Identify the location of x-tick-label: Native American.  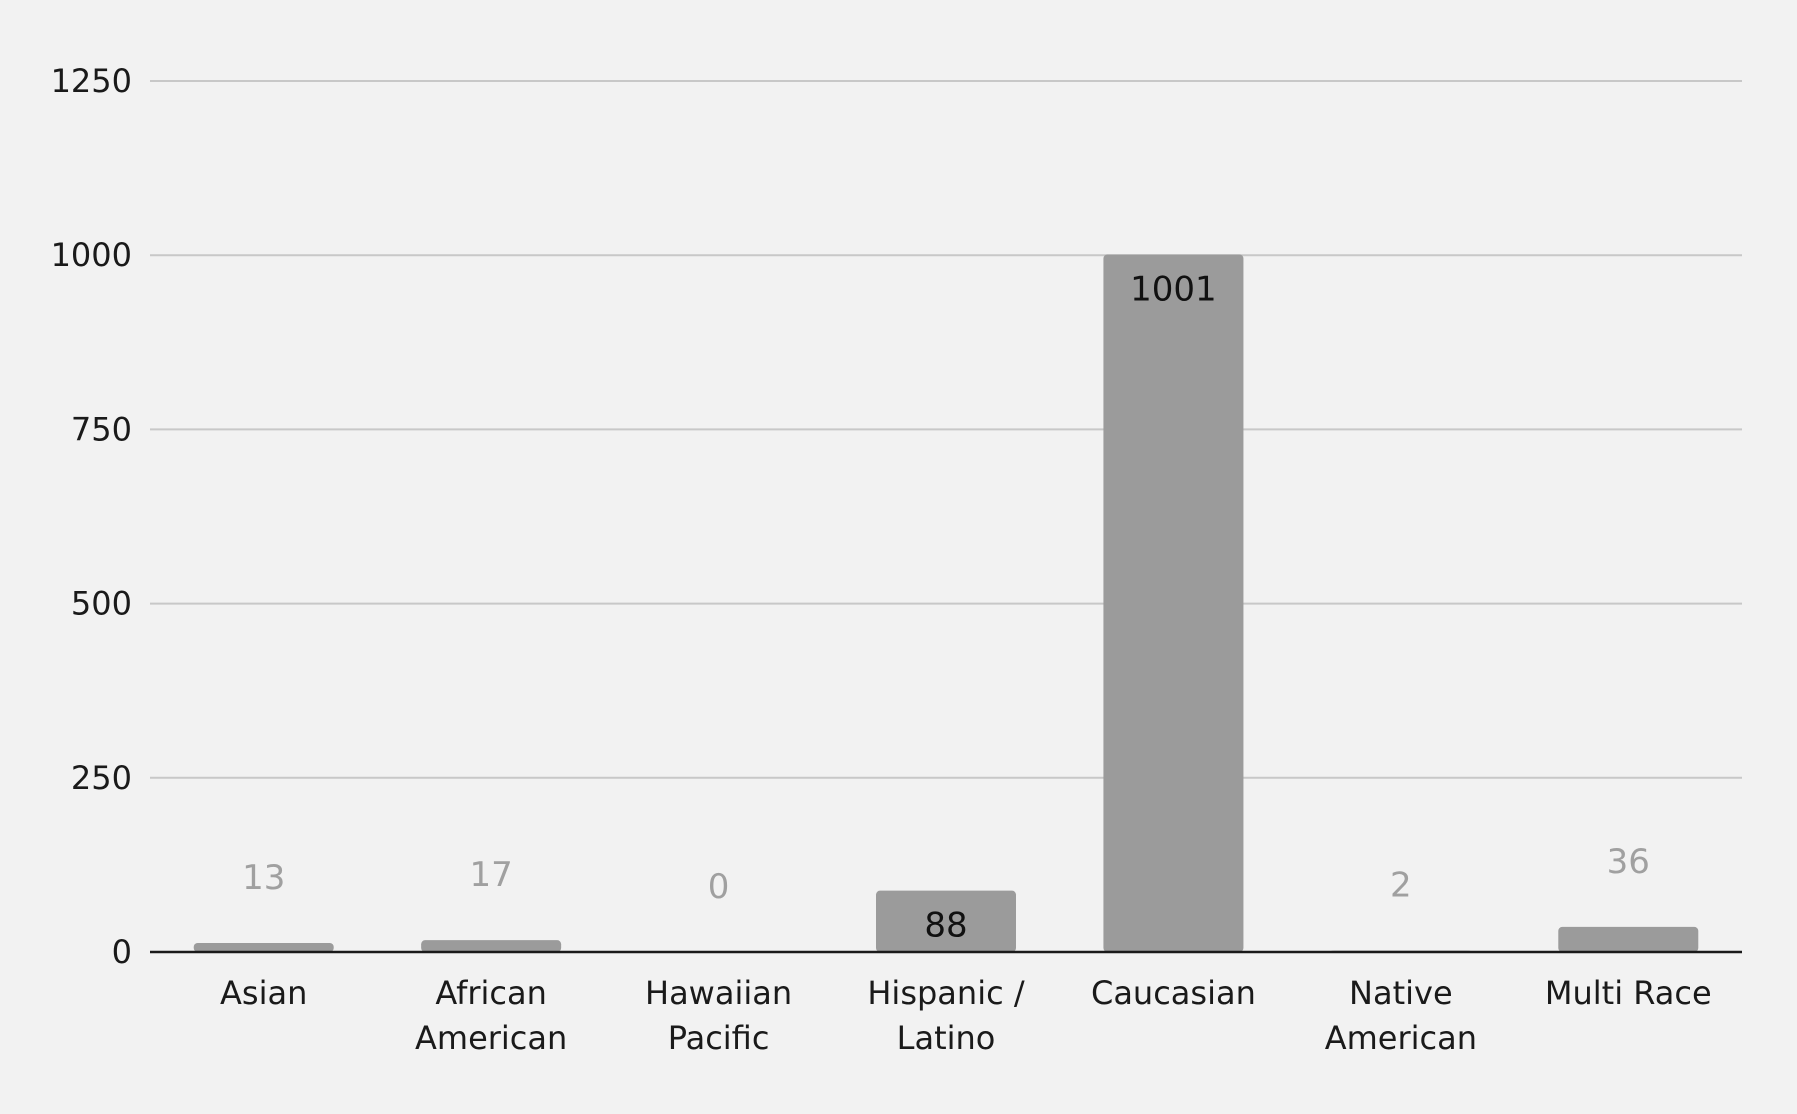
(1401, 1015).